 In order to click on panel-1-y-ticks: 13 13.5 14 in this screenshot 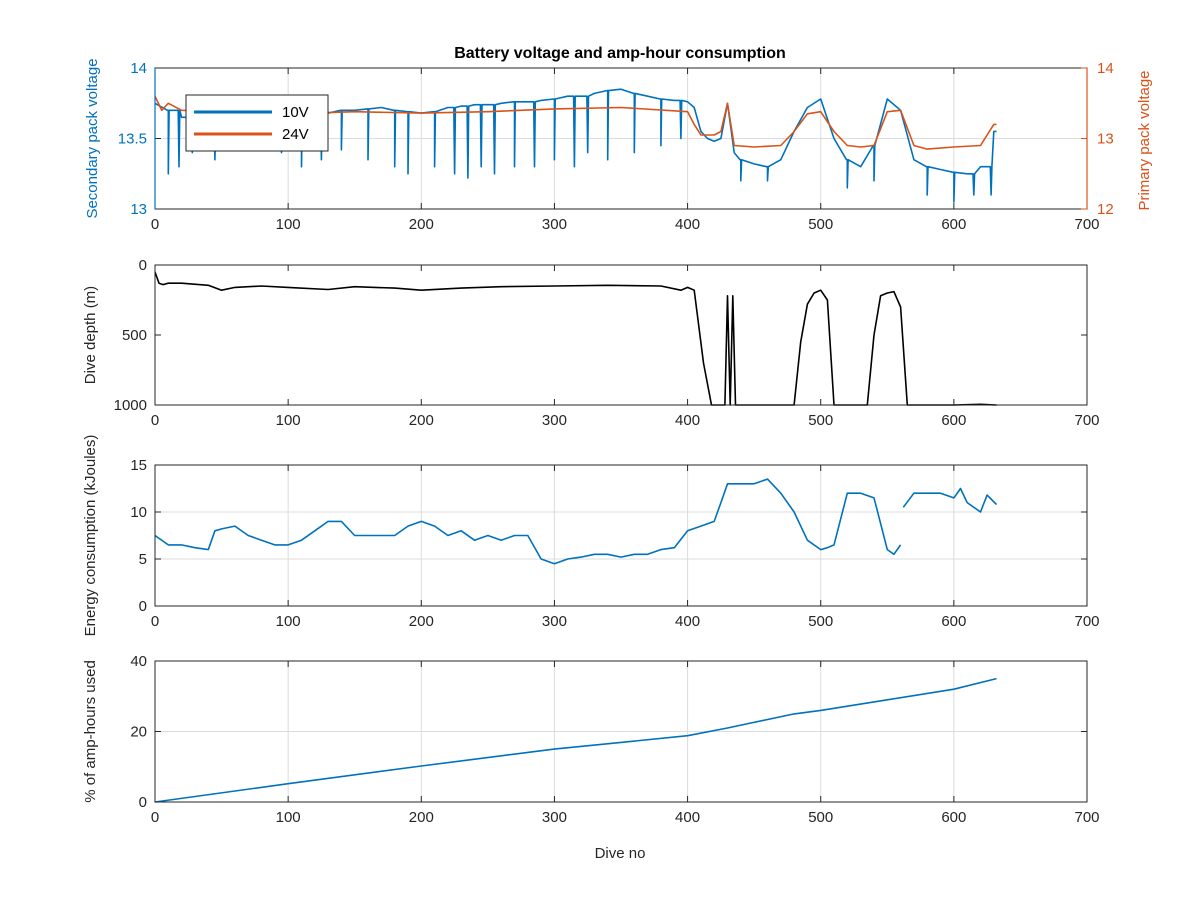, I will do `click(139, 139)`.